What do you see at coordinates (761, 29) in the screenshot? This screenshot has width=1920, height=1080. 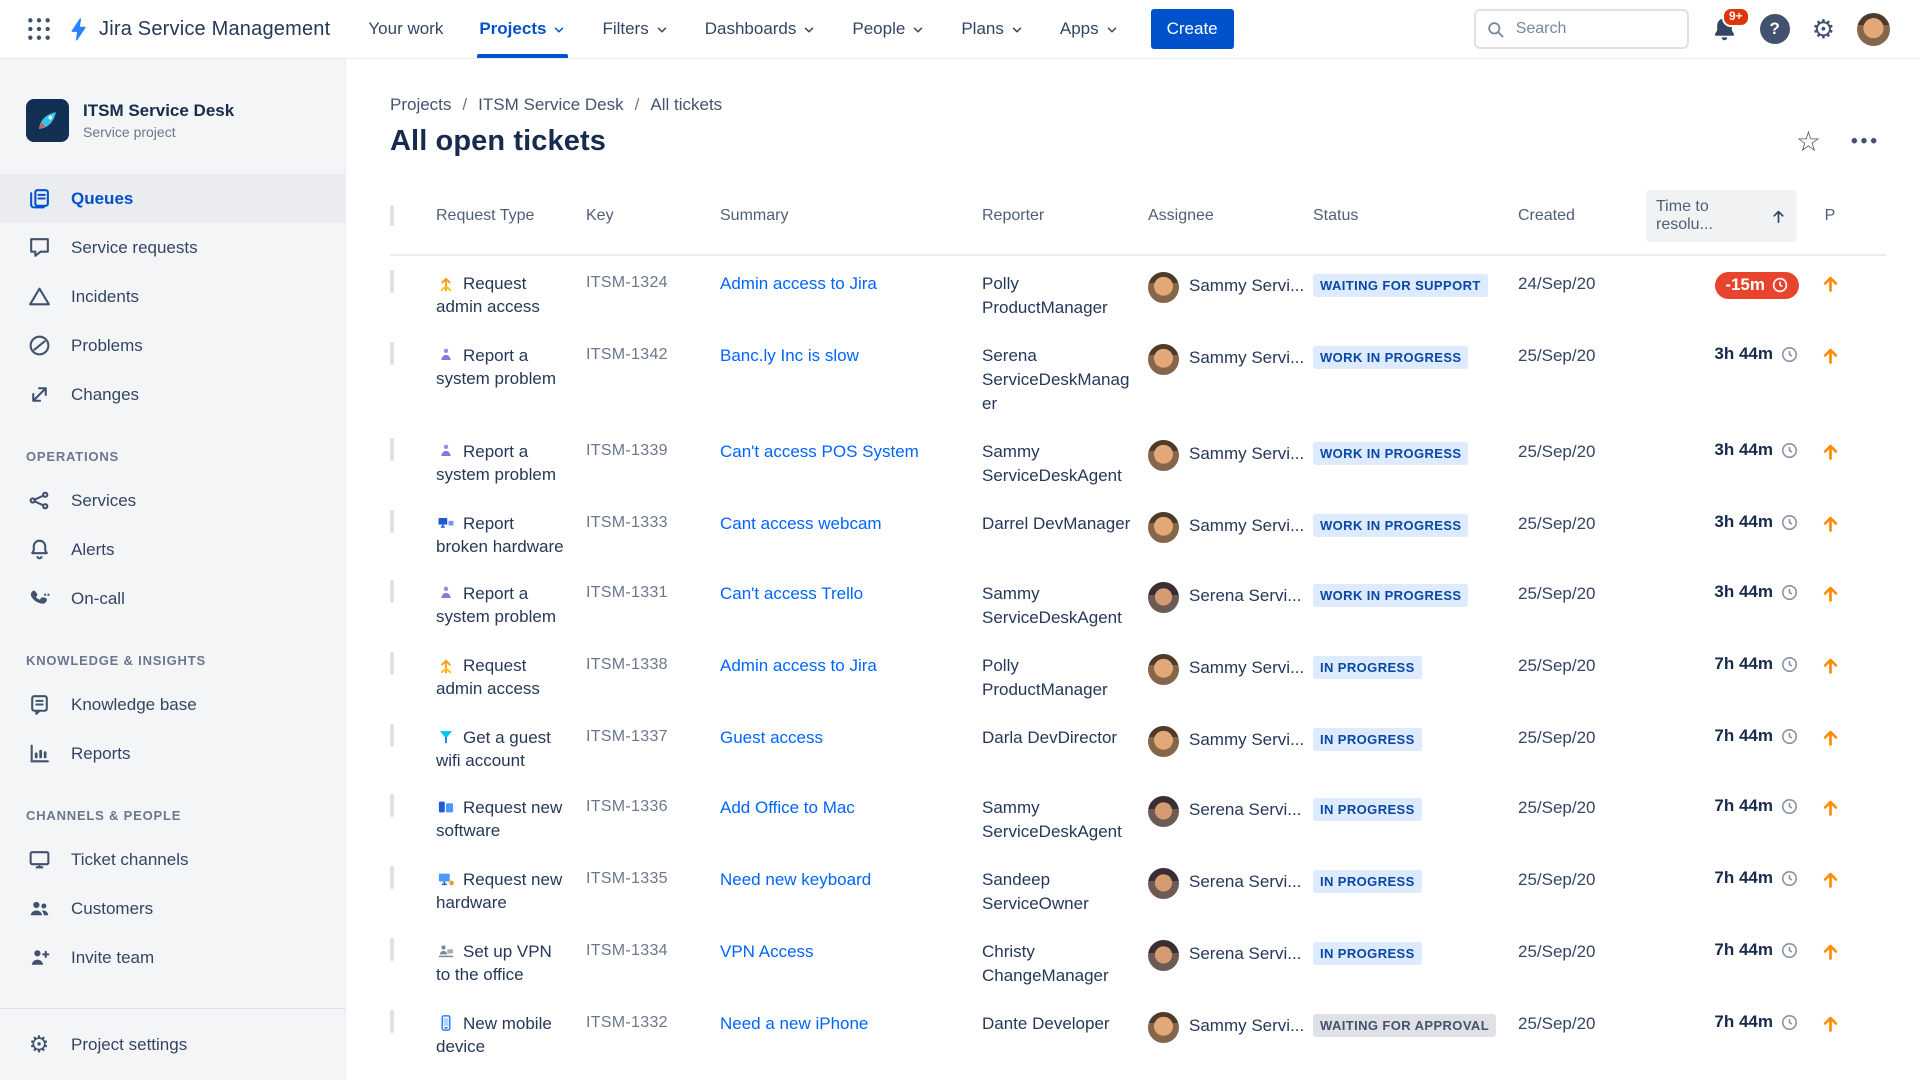 I see `nav-item-dashboards: Dashboards` at bounding box center [761, 29].